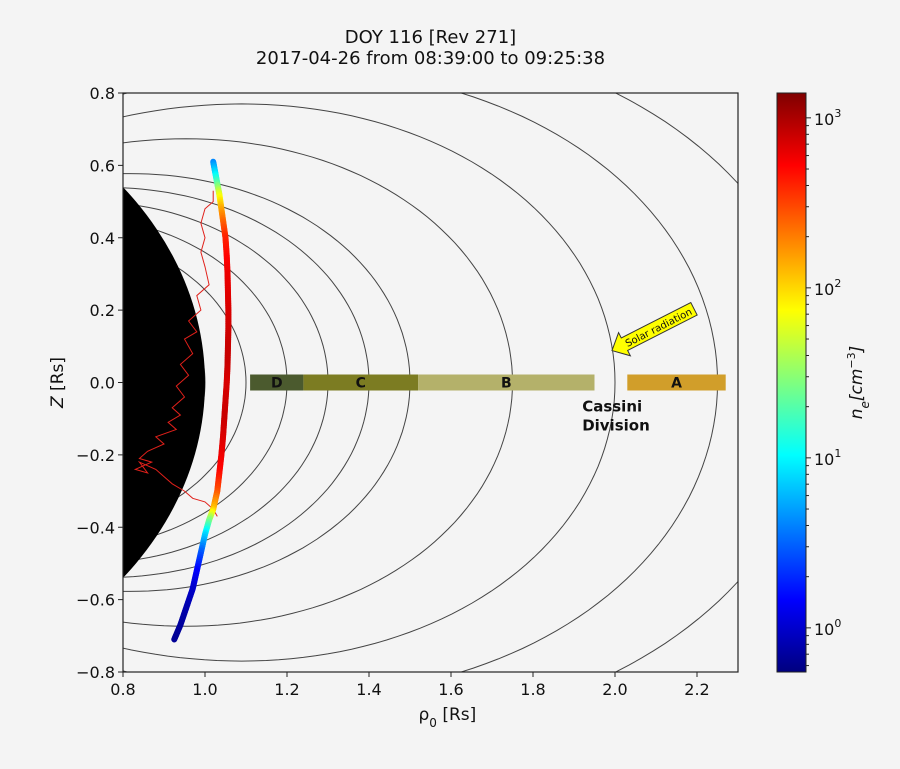  Describe the element at coordinates (858, 383) in the screenshot. I see `colorbar-label: ne[cm−3]` at that location.